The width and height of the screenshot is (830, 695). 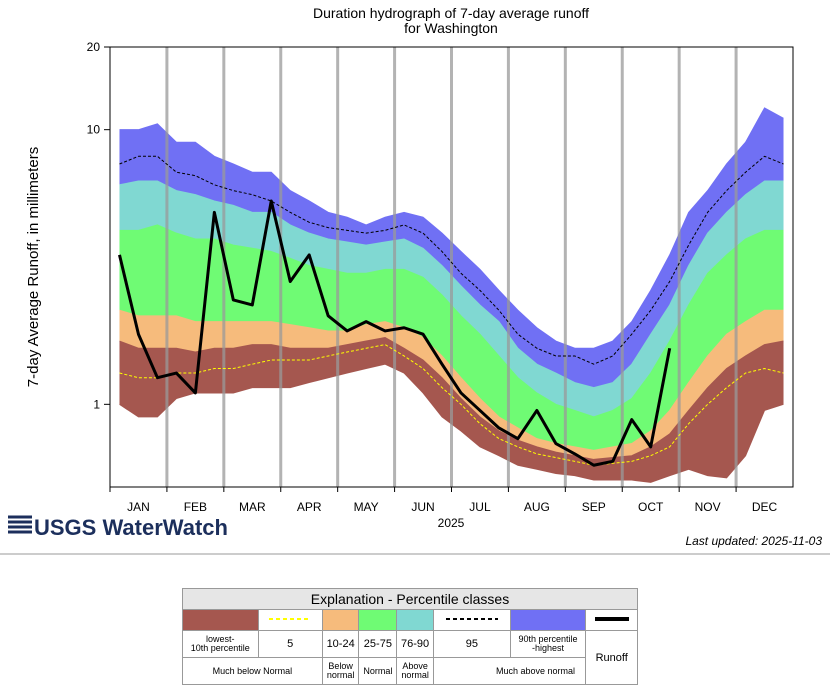 What do you see at coordinates (340, 644) in the screenshot?
I see `legend-label: 10-24` at bounding box center [340, 644].